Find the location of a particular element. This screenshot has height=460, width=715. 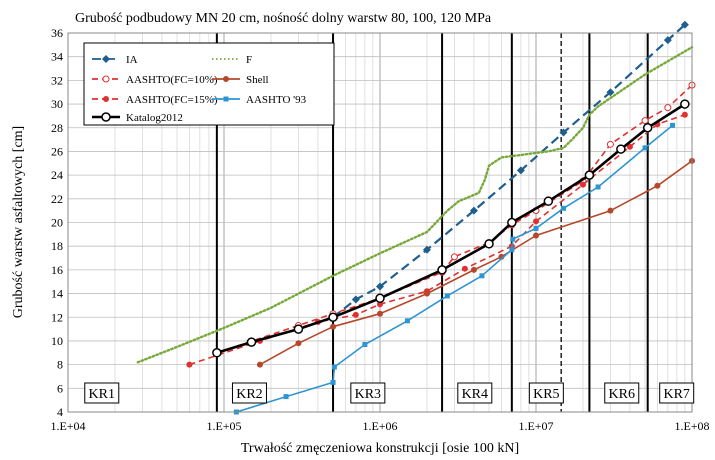

y-tick-label: 26 is located at coordinates (57, 151).